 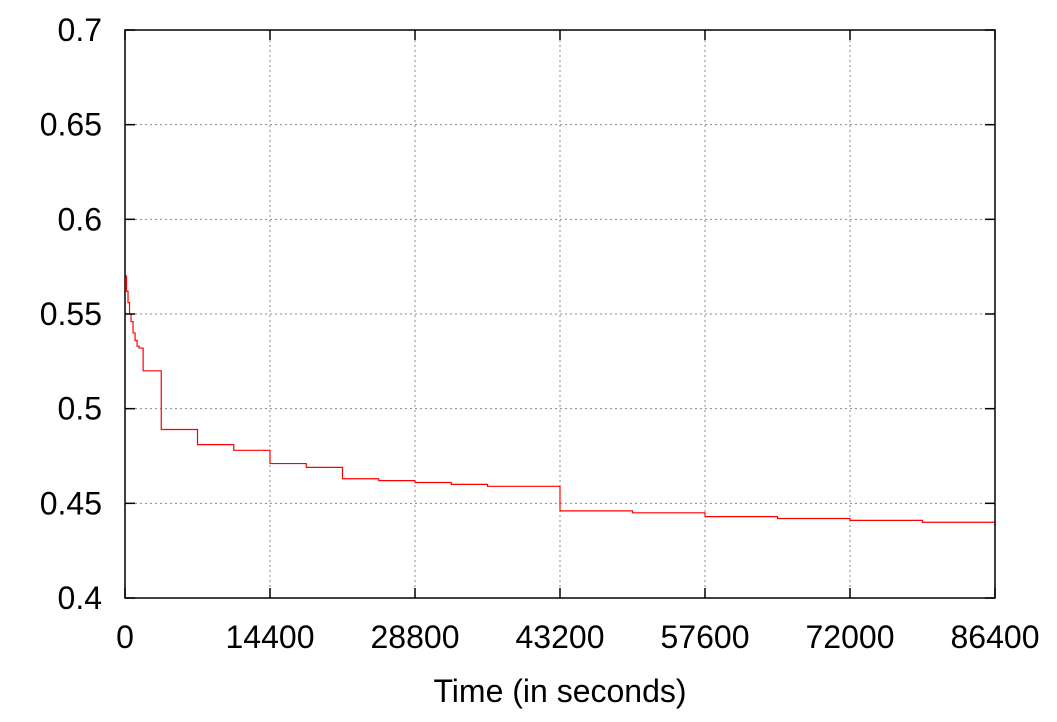 What do you see at coordinates (415, 637) in the screenshot?
I see `x-tick-label: 28800` at bounding box center [415, 637].